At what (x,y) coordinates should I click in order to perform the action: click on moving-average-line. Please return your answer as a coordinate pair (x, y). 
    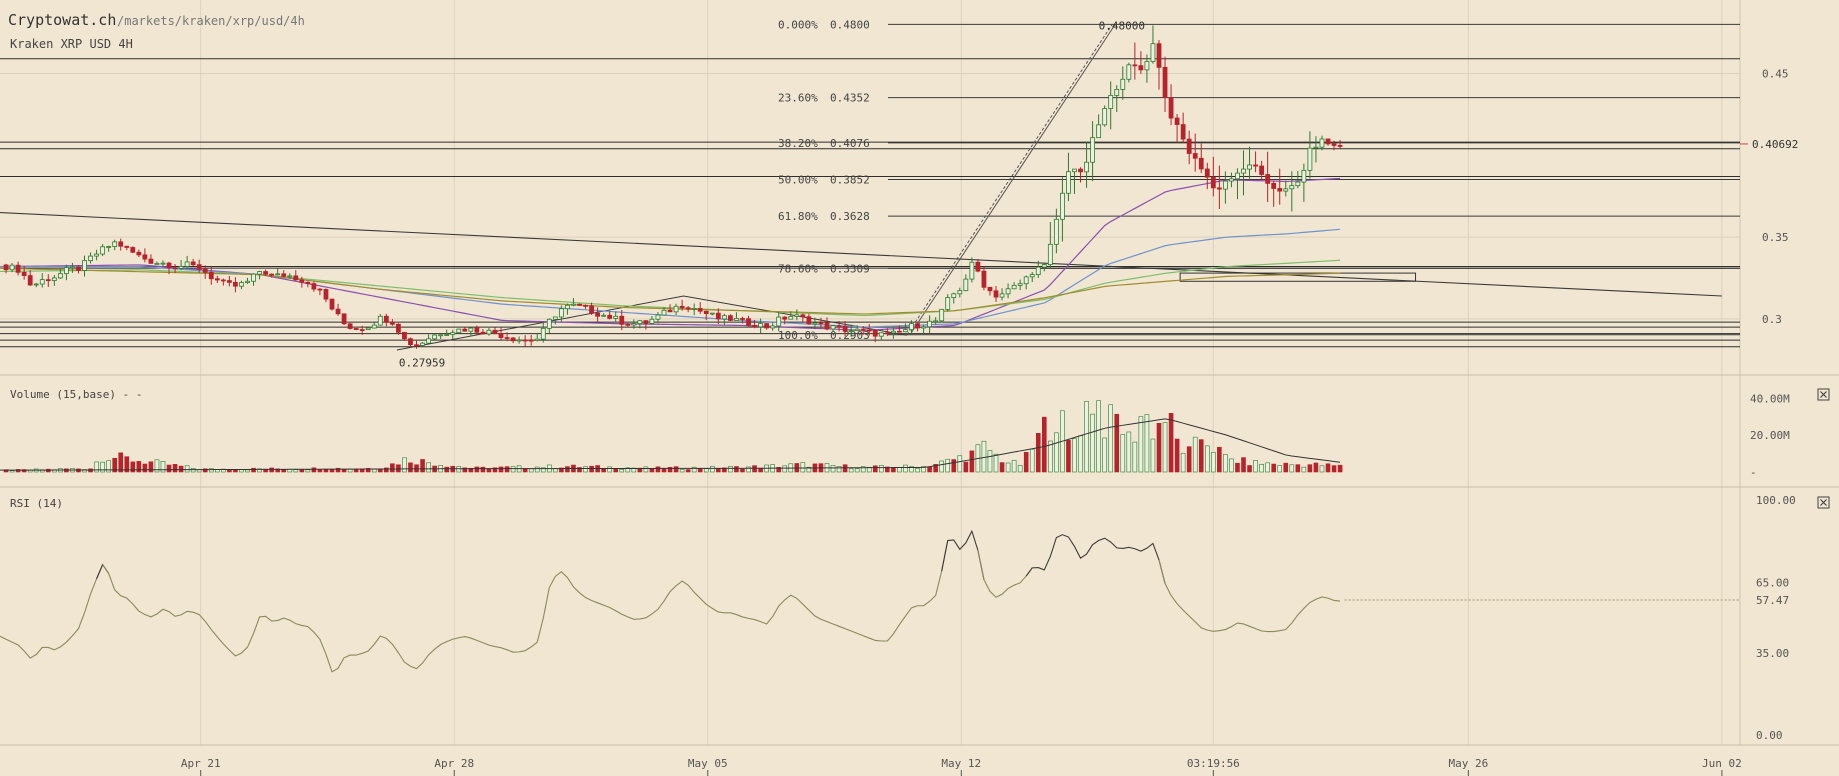
    Looking at the image, I should click on (670, 278).